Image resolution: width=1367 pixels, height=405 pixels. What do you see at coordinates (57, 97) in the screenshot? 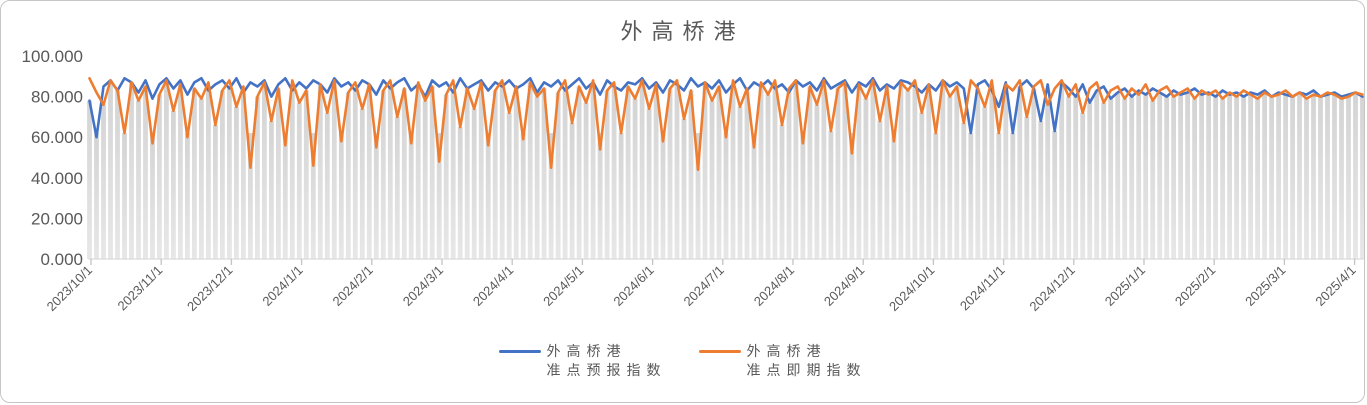
I see `y-axis-tick-label: 80.000` at bounding box center [57, 97].